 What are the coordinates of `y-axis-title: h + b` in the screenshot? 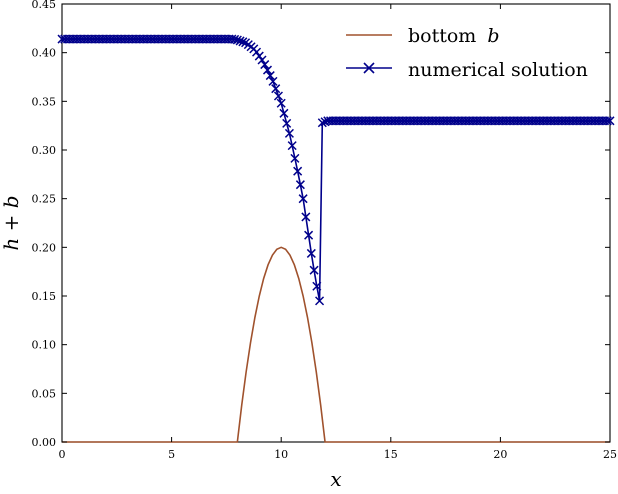 It's located at (11, 222).